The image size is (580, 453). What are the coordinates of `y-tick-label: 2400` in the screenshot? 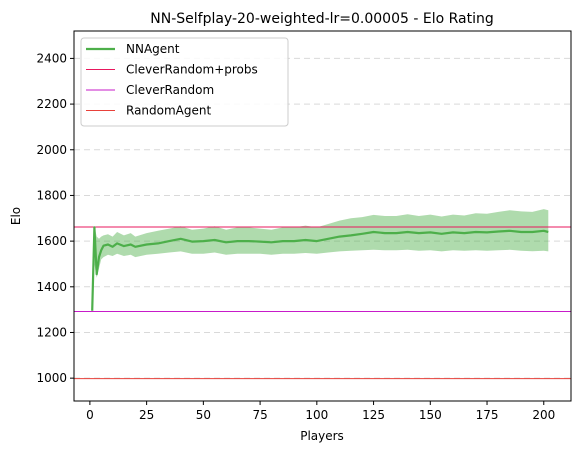 It's located at (51, 58).